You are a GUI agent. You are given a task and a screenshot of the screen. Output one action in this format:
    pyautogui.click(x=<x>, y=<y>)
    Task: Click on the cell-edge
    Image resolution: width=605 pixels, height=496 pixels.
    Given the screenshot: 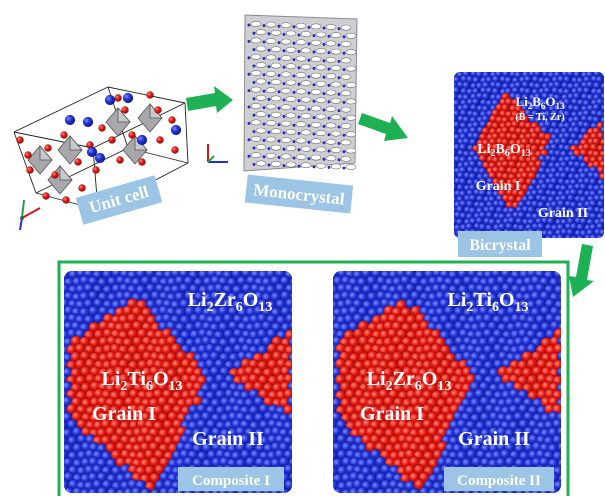 What is the action you would take?
    pyautogui.click(x=53, y=140)
    